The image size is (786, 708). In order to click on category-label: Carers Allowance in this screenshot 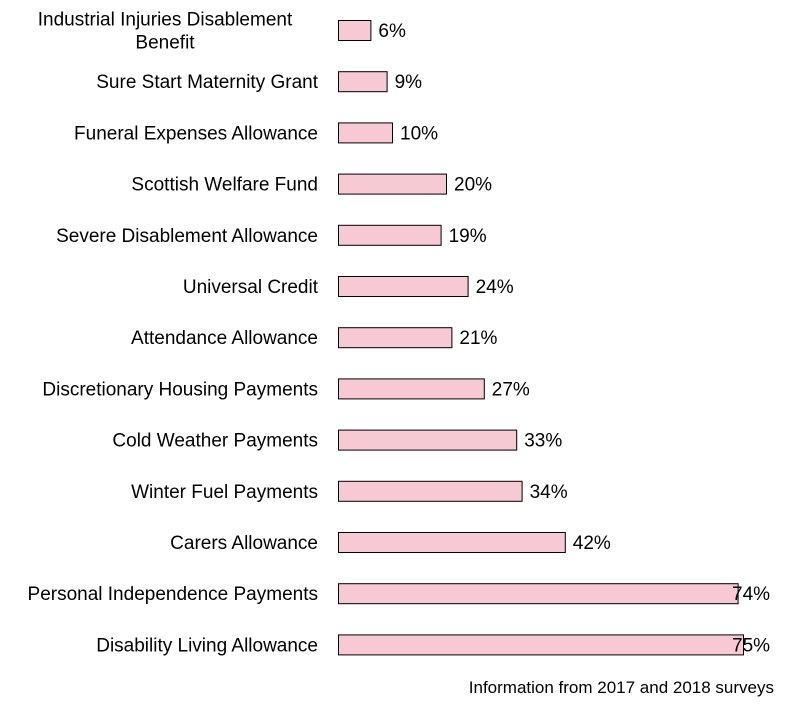, I will do `click(244, 543)`.